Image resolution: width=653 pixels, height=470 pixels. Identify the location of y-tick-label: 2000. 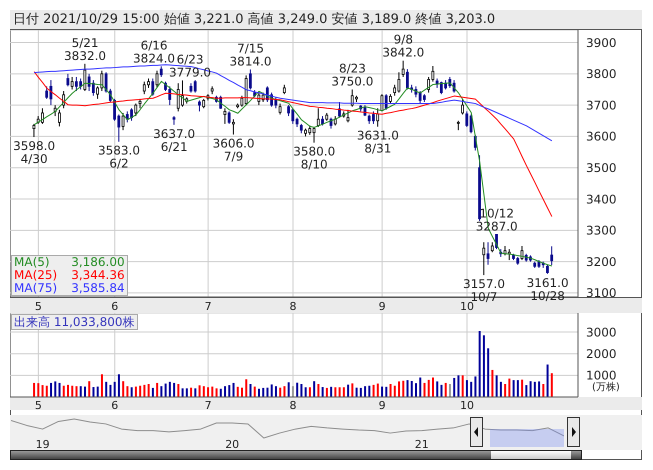
(601, 353).